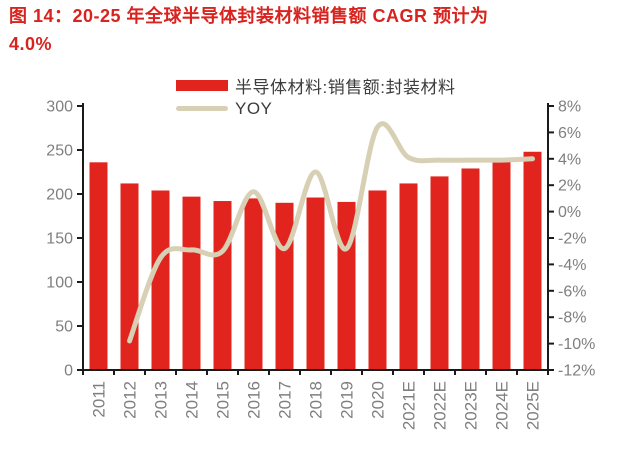 The height and width of the screenshot is (452, 640). Describe the element at coordinates (572, 239) in the screenshot. I see `right-axis-tick-label: -2%` at that location.